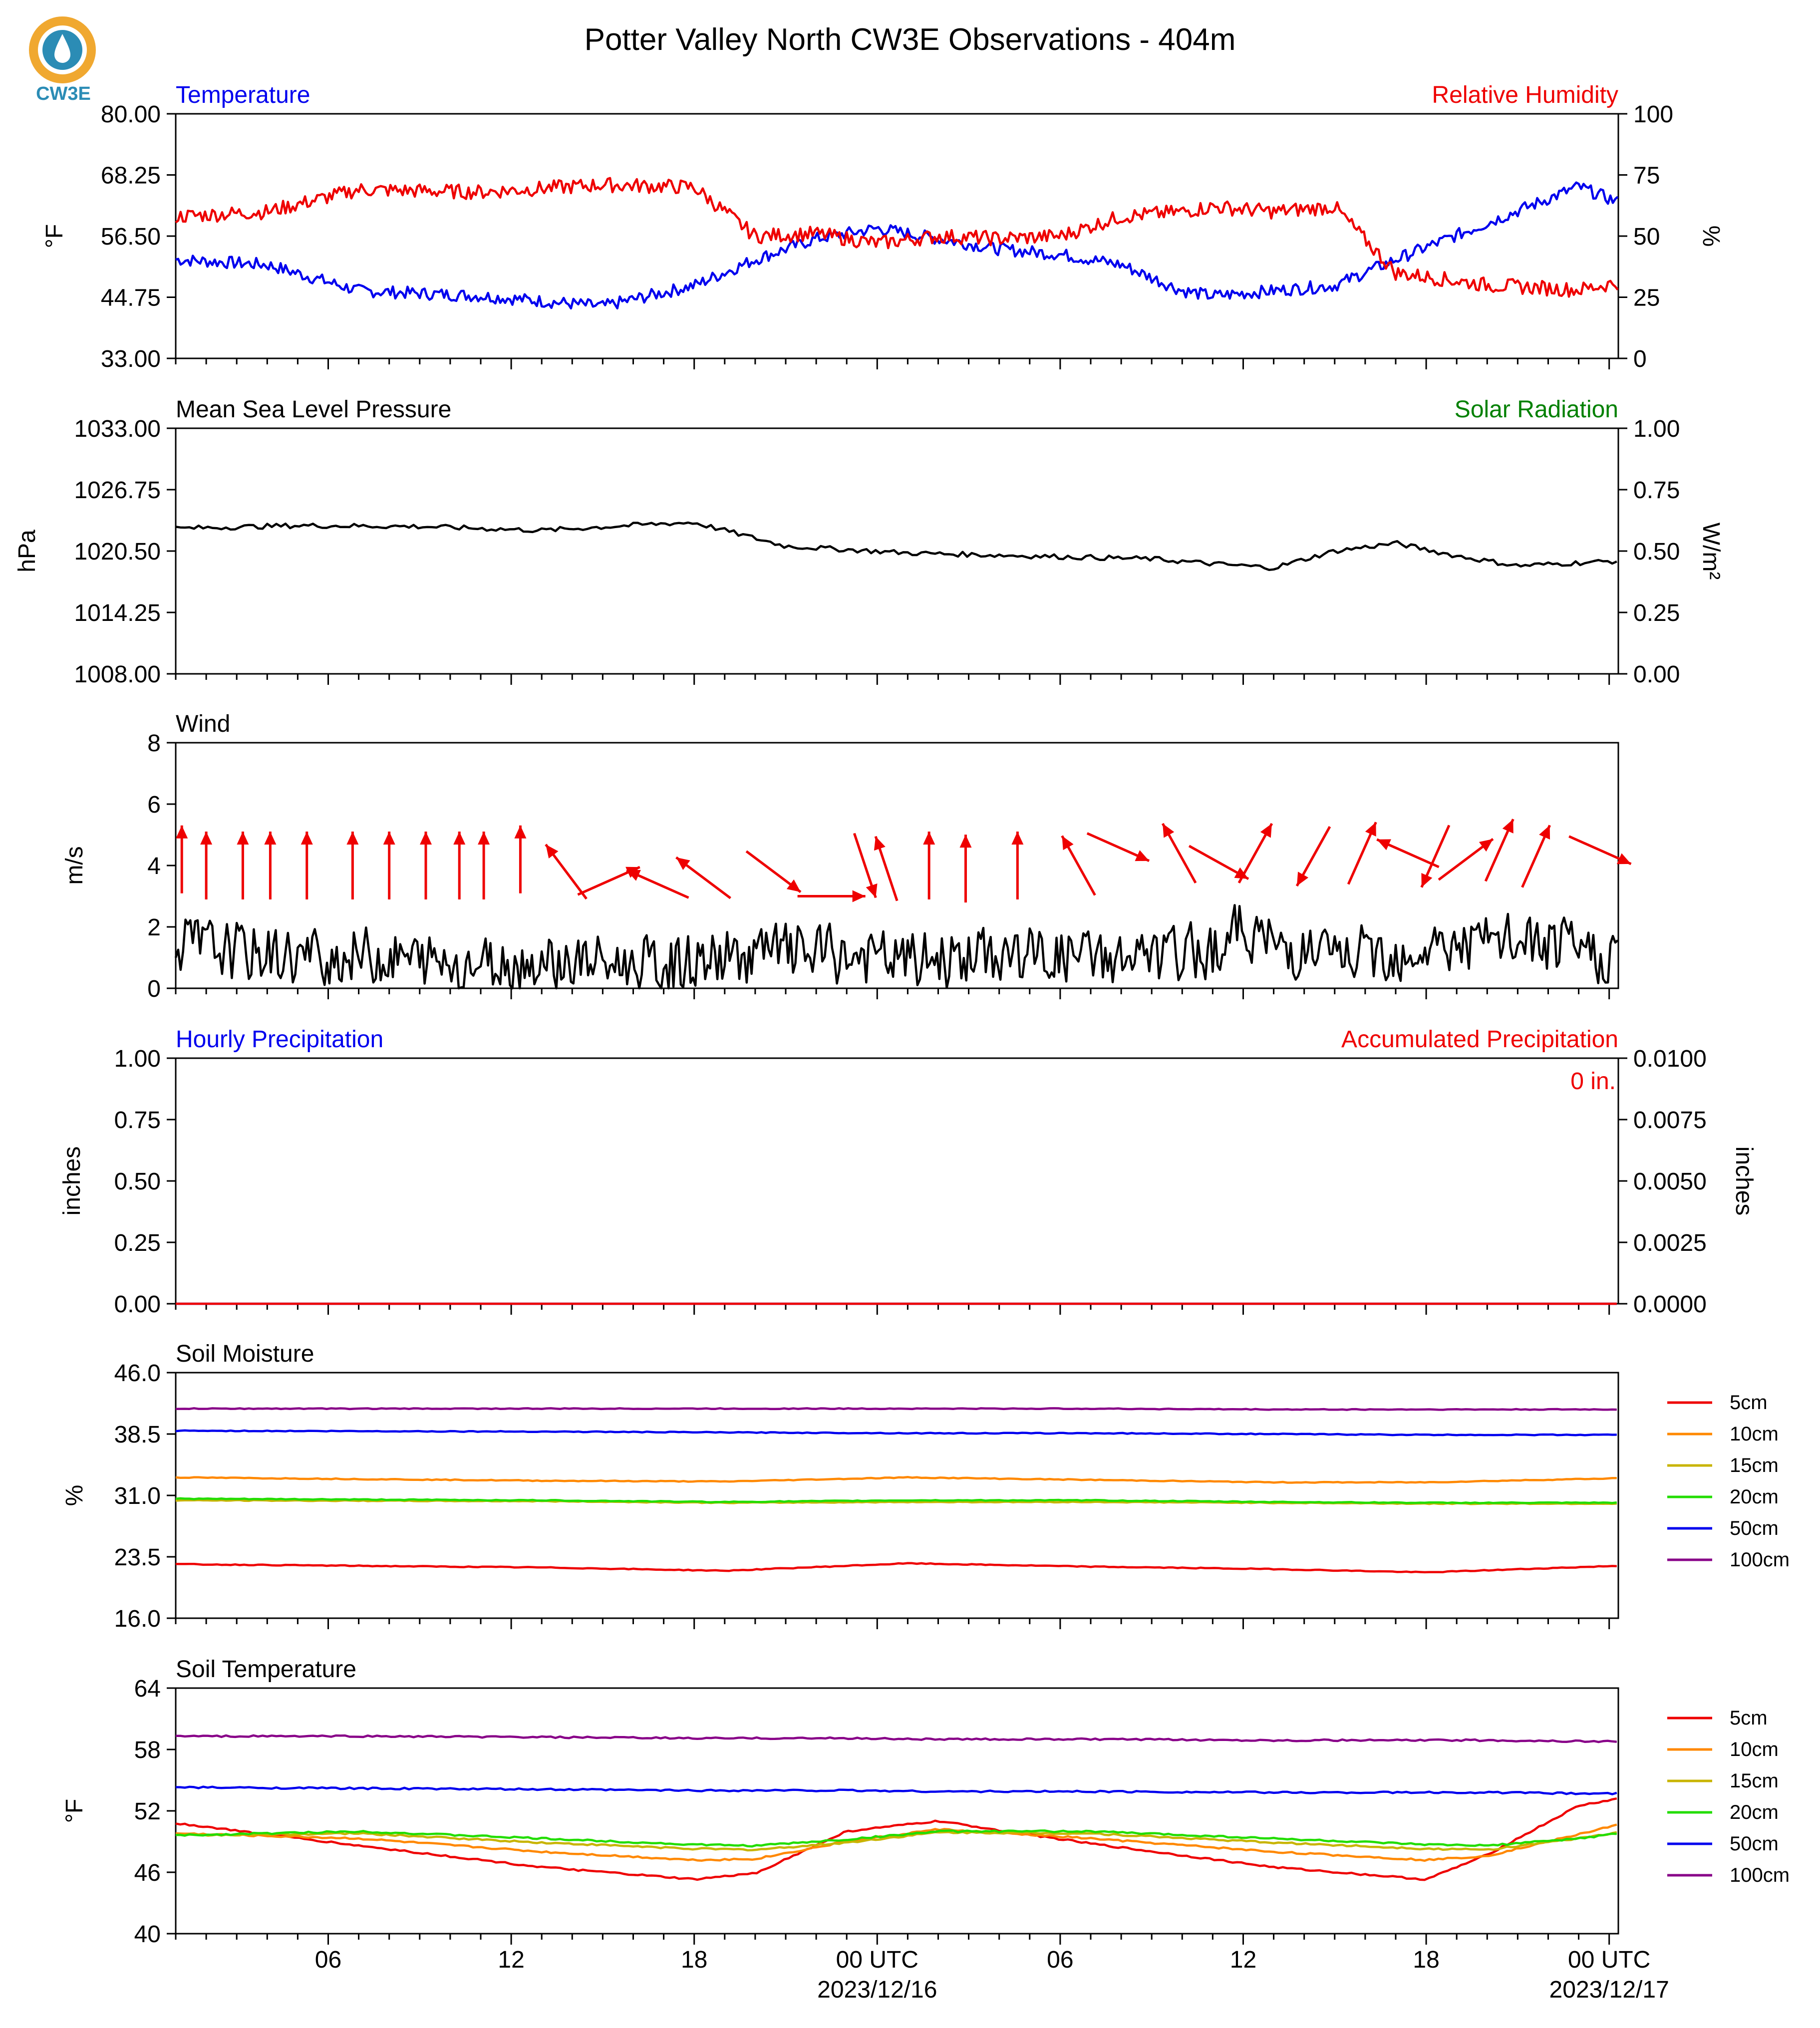  What do you see at coordinates (131, 359) in the screenshot?
I see `y-tick-label: 33.00` at bounding box center [131, 359].